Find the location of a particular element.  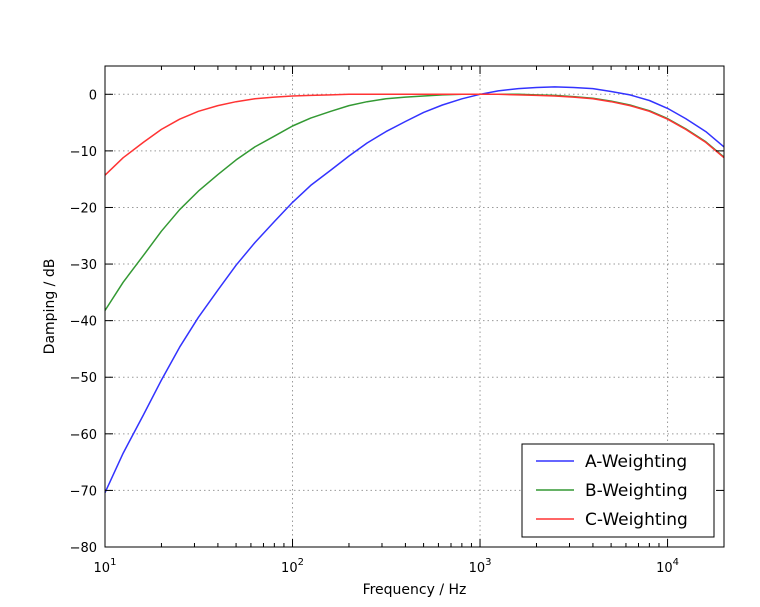

y-tick-label: −40 is located at coordinates (83, 322).